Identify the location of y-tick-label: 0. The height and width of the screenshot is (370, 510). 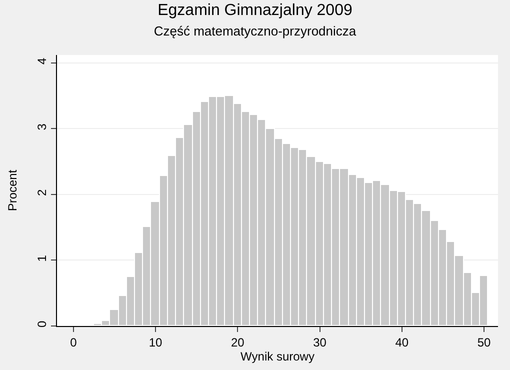
(42, 324).